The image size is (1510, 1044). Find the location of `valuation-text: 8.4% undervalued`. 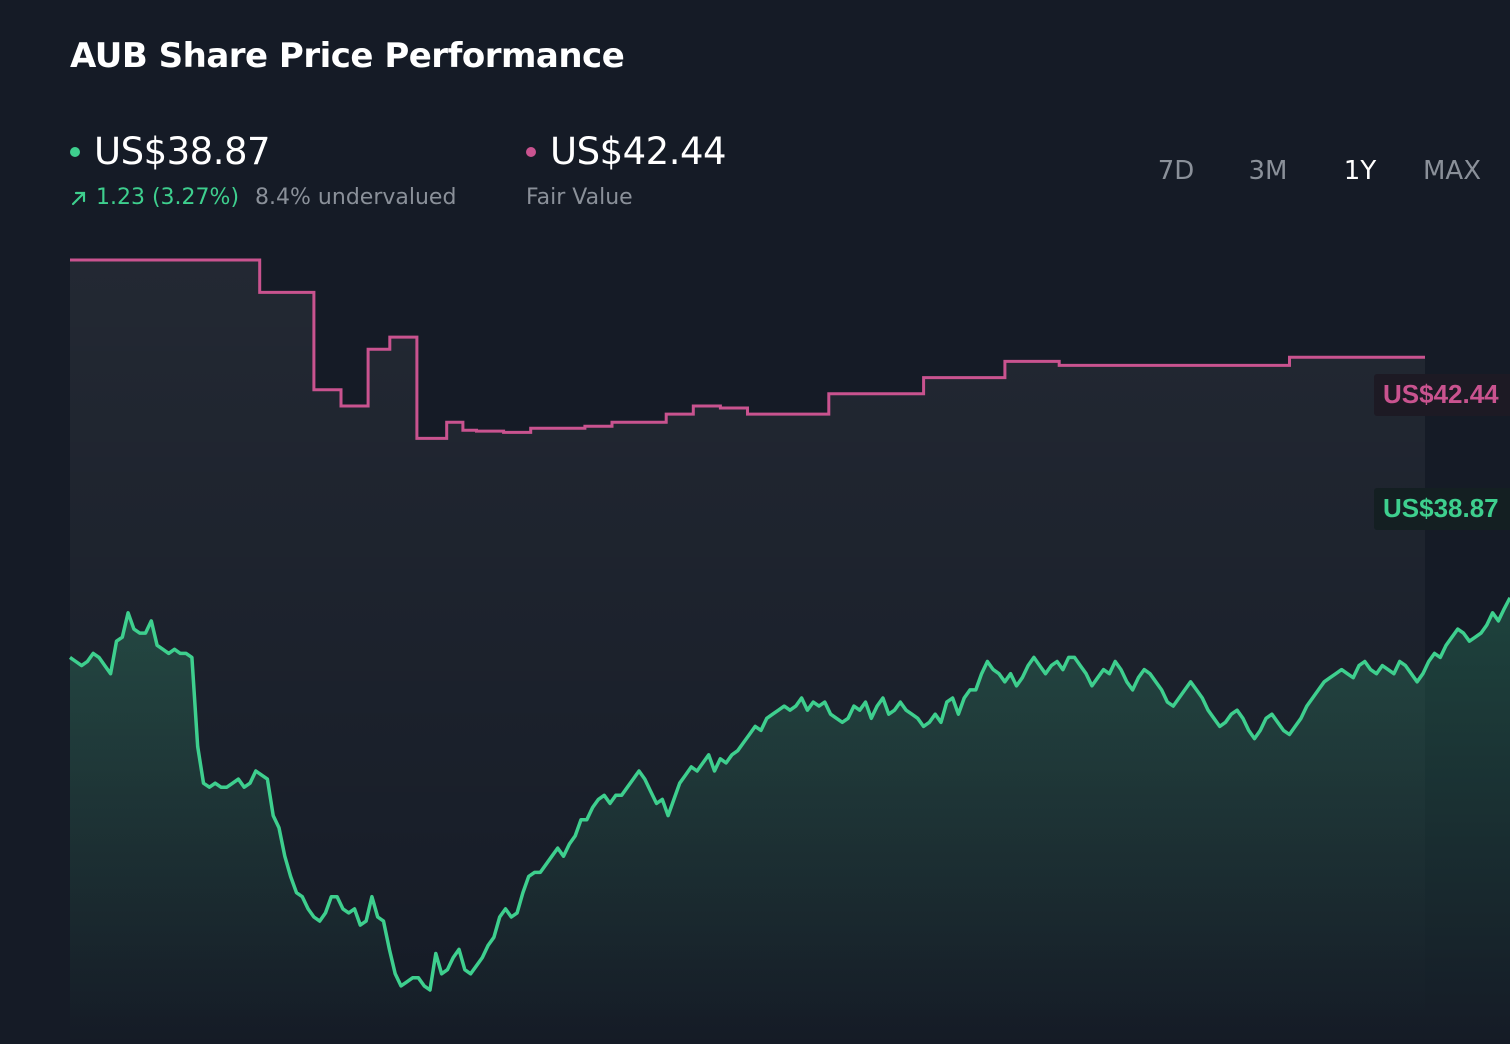

valuation-text: 8.4% undervalued is located at coordinates (356, 197).